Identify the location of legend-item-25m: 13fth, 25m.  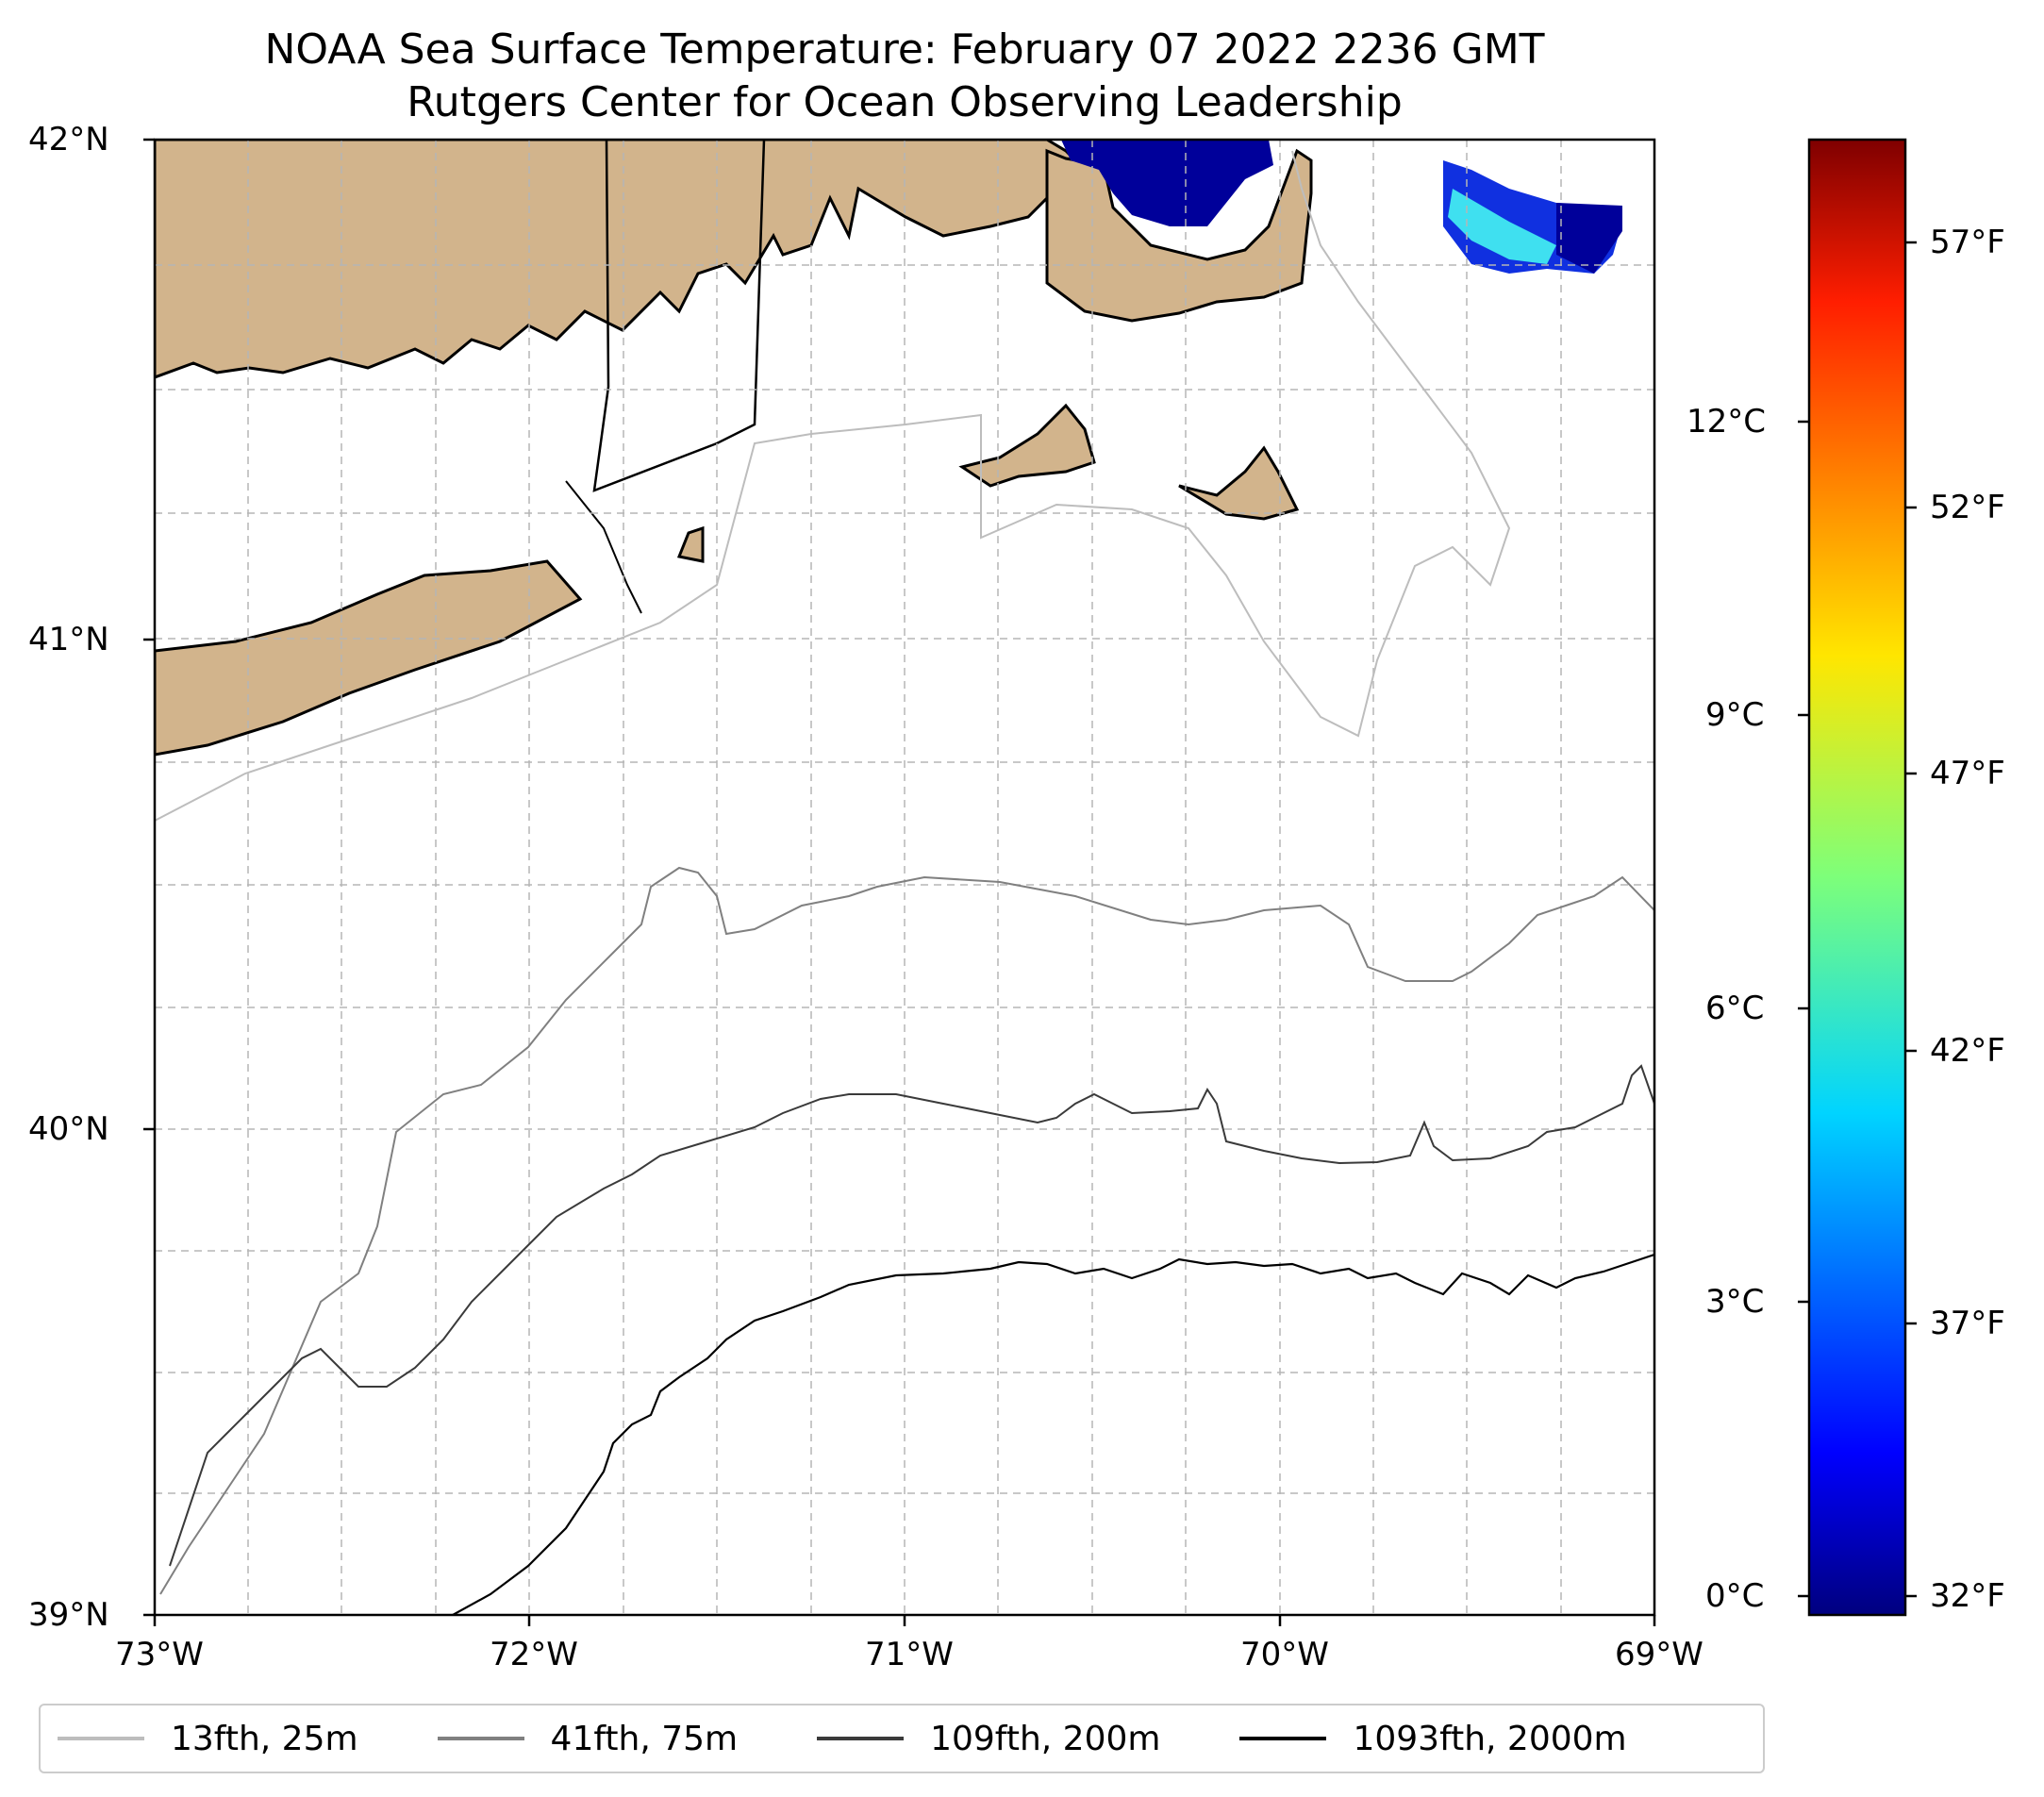
(208, 1739).